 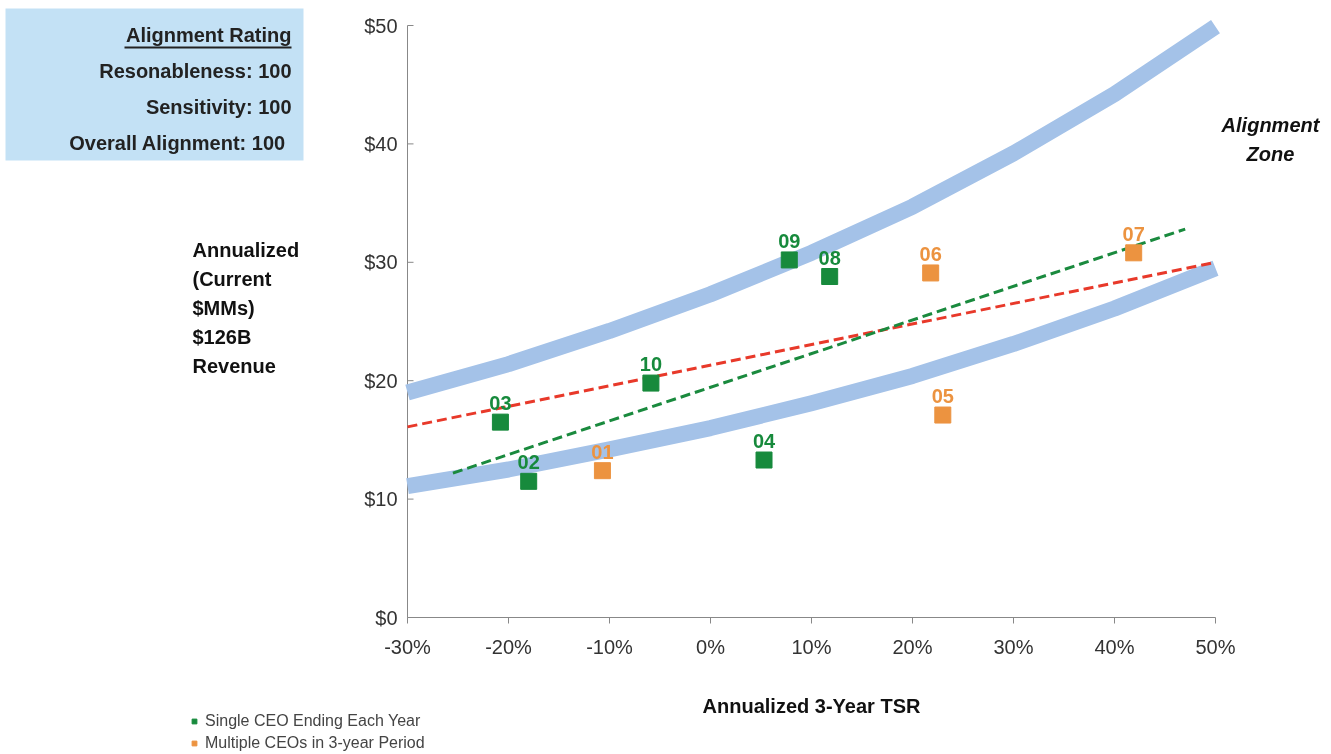 I want to click on x-tick-label: 50%, so click(x=1215, y=646).